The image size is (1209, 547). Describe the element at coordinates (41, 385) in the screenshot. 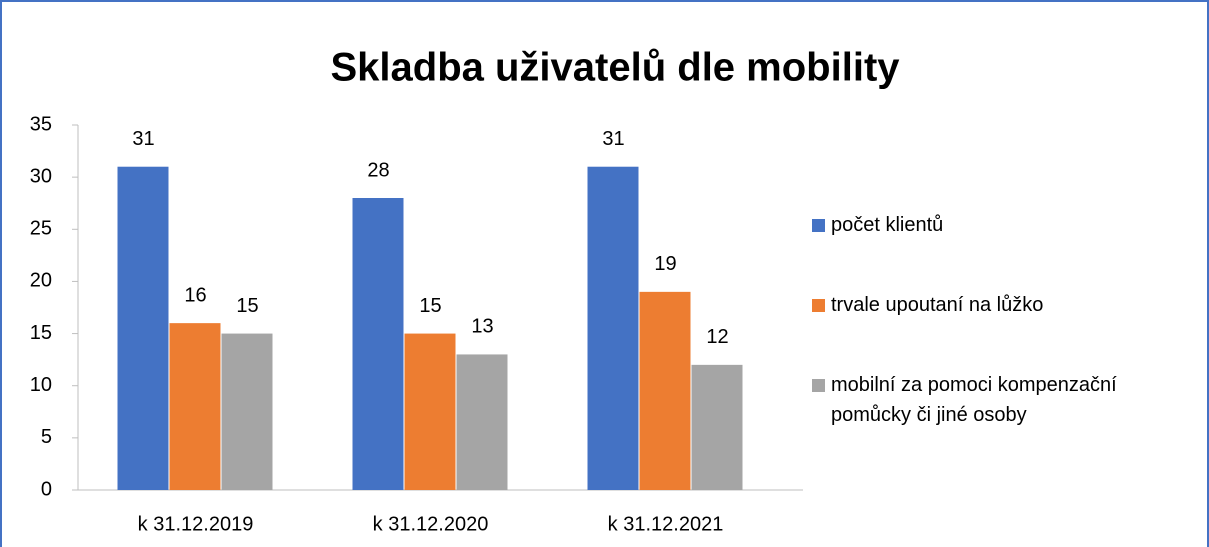

I see `y-tick-label: 10` at that location.